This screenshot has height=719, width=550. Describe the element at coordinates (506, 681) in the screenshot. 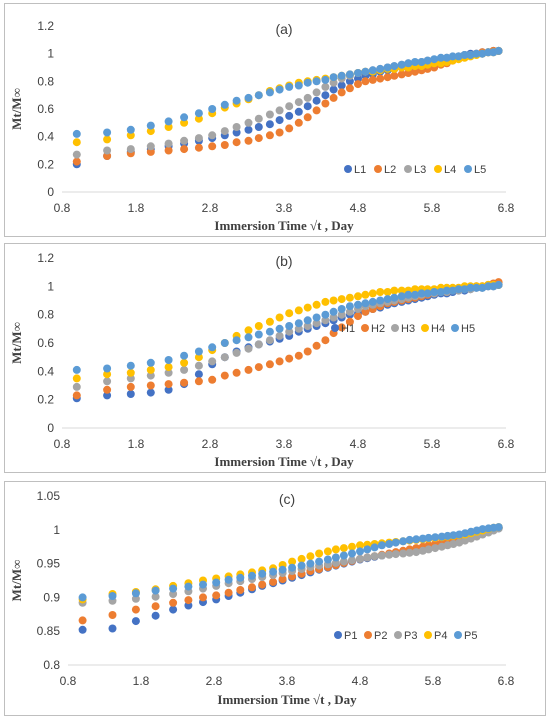

I see `x-tick-label: 6.8` at that location.